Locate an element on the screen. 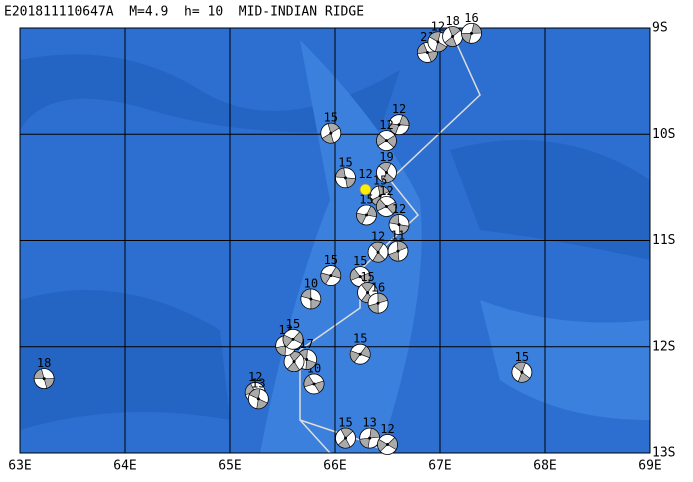  y-tick-label: 9S is located at coordinates (660, 28).